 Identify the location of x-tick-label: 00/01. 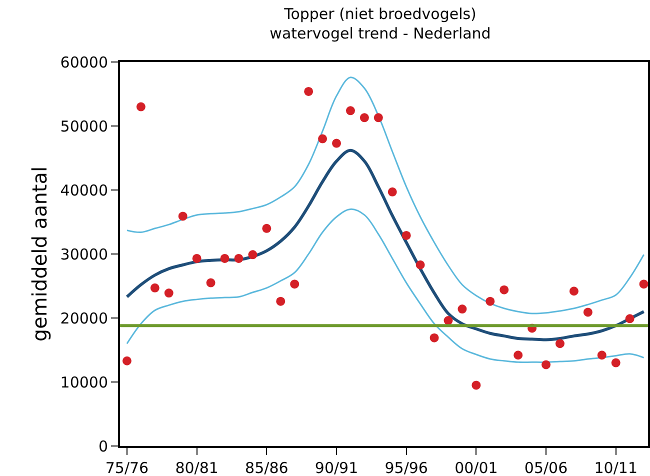
(476, 467).